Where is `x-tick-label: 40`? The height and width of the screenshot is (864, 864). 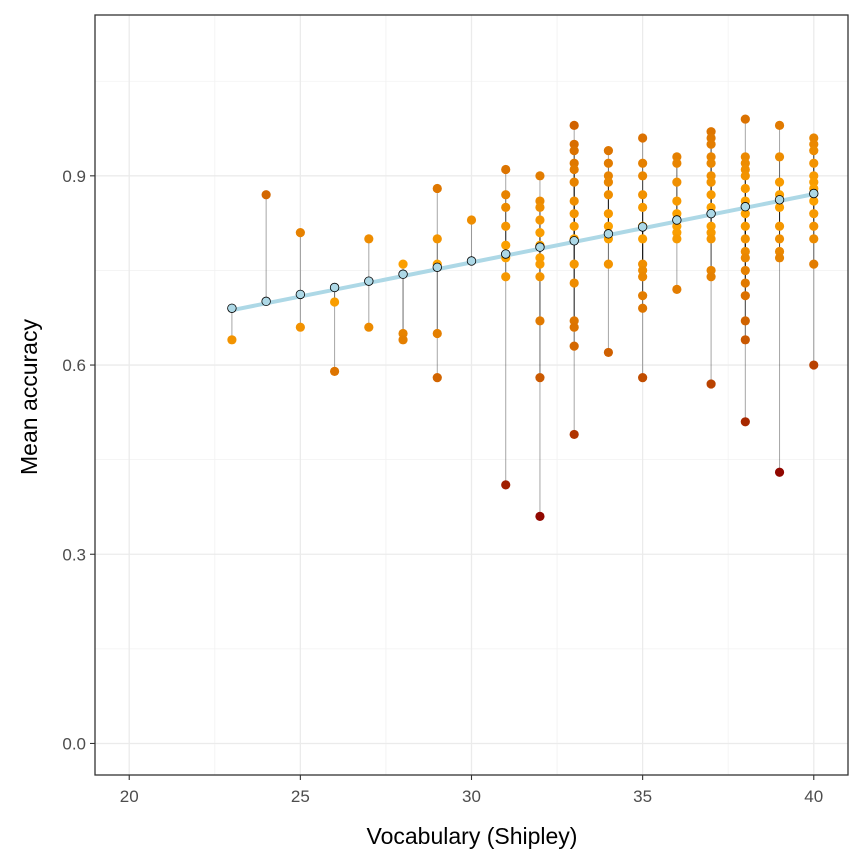
x-tick-label: 40 is located at coordinates (813, 796).